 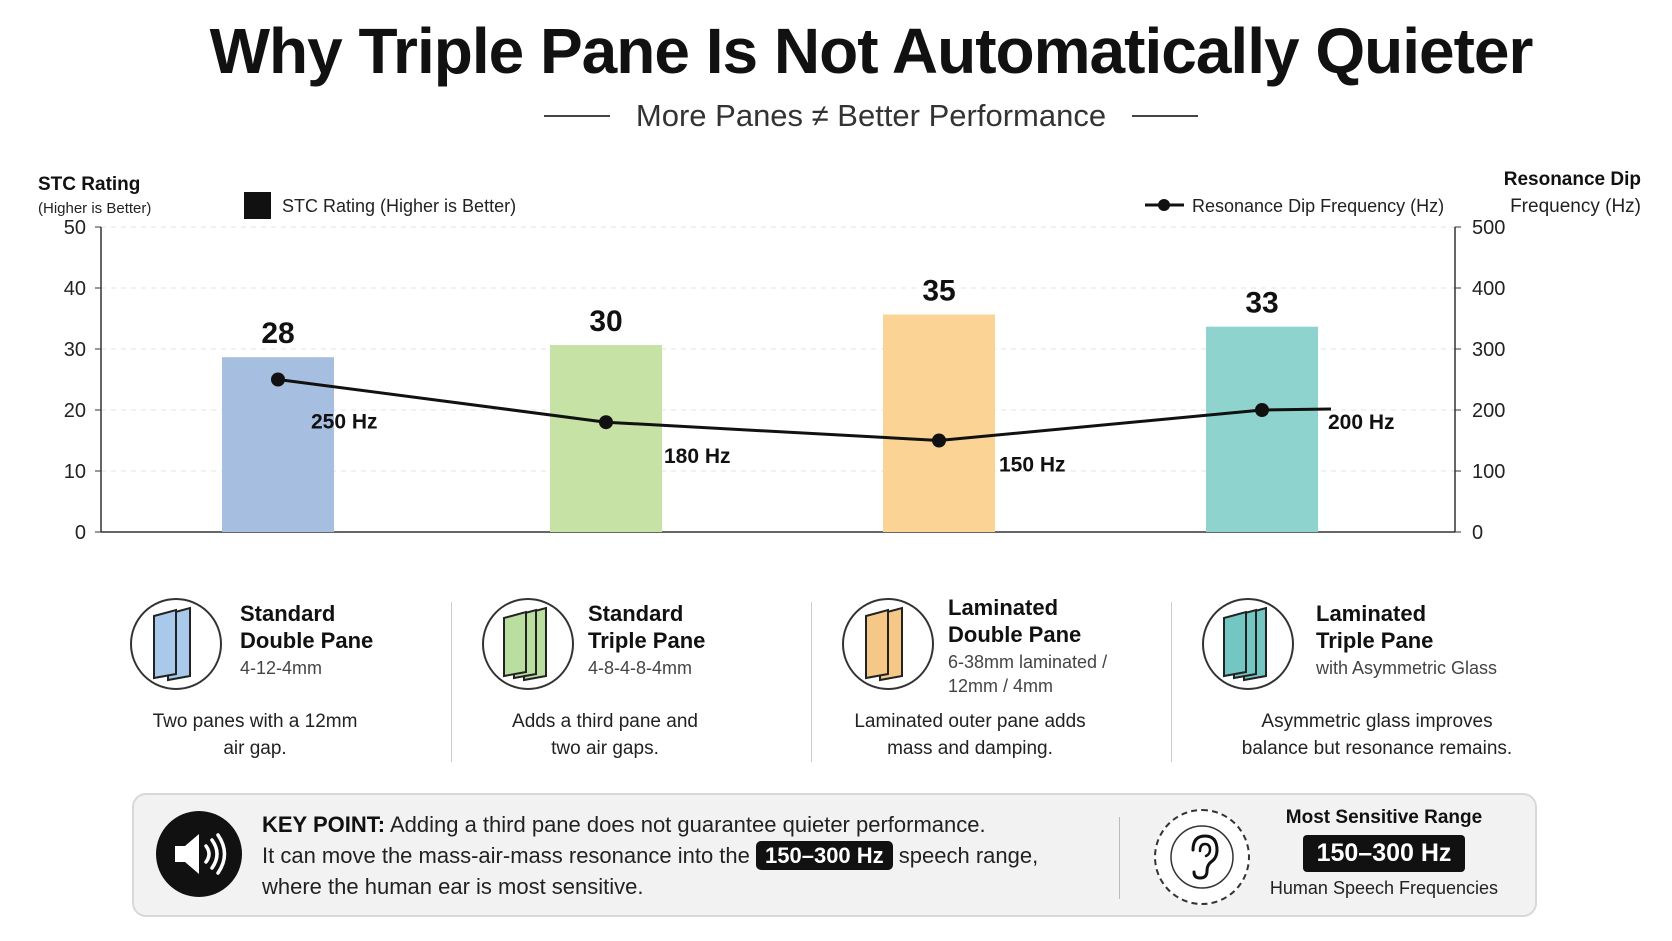 What do you see at coordinates (255, 721) in the screenshot?
I see `card-desc-line1: Two panes with a 12mm` at bounding box center [255, 721].